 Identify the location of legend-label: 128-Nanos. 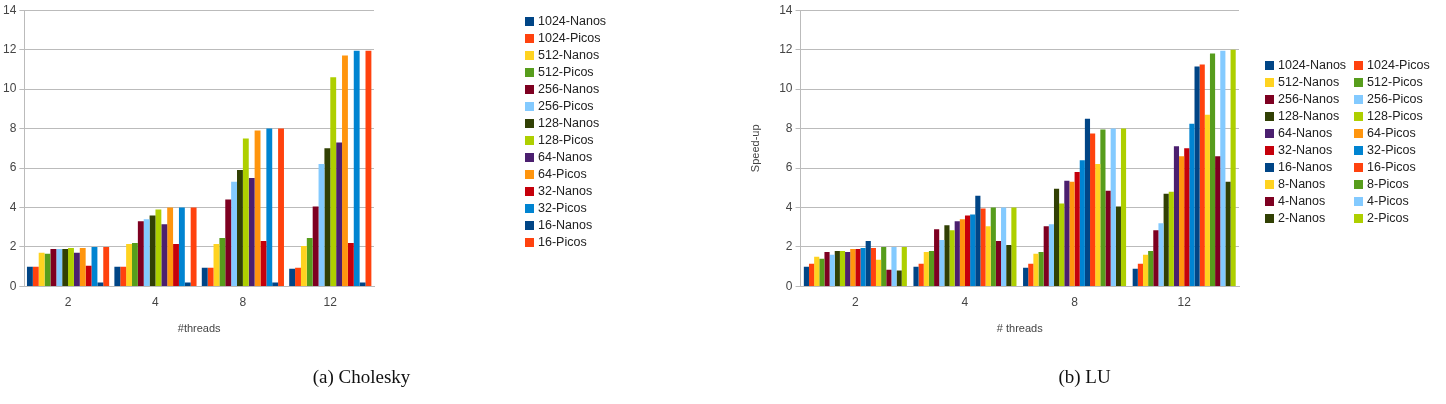
(1309, 116).